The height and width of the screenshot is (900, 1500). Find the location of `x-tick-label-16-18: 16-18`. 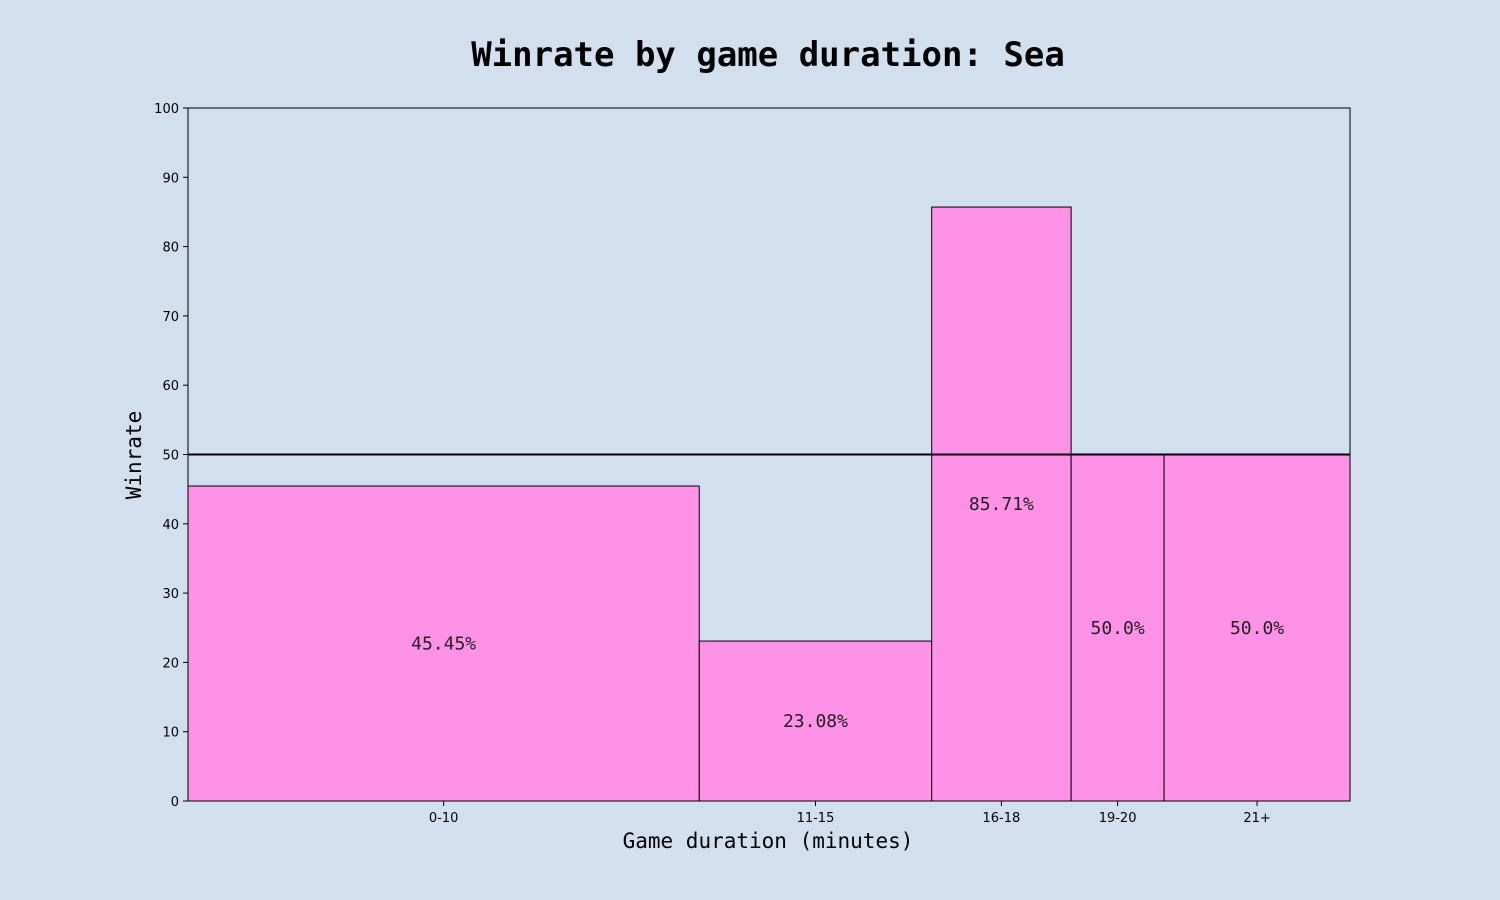

x-tick-label-16-18: 16-18 is located at coordinates (1002, 818).